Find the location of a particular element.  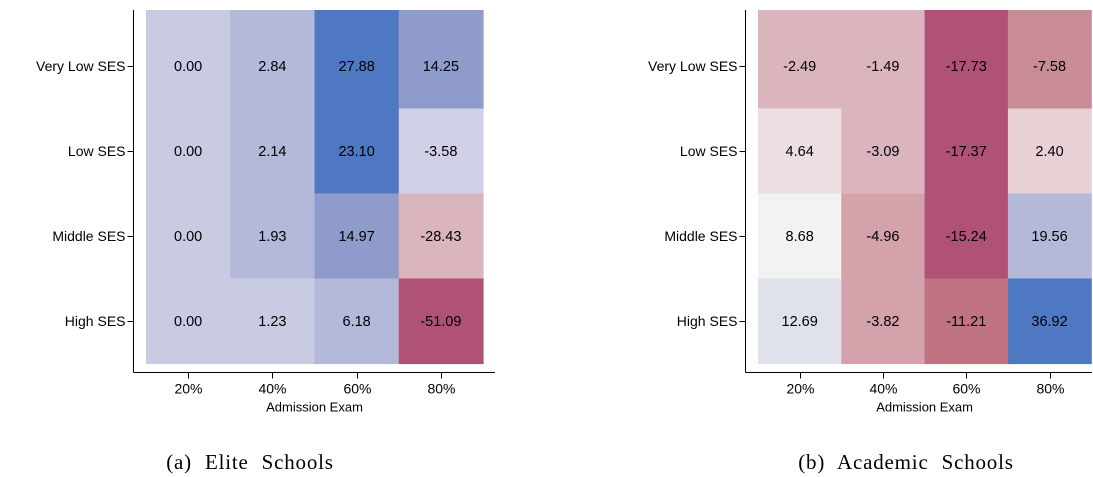

cell-value-label: 8.68 is located at coordinates (800, 237).